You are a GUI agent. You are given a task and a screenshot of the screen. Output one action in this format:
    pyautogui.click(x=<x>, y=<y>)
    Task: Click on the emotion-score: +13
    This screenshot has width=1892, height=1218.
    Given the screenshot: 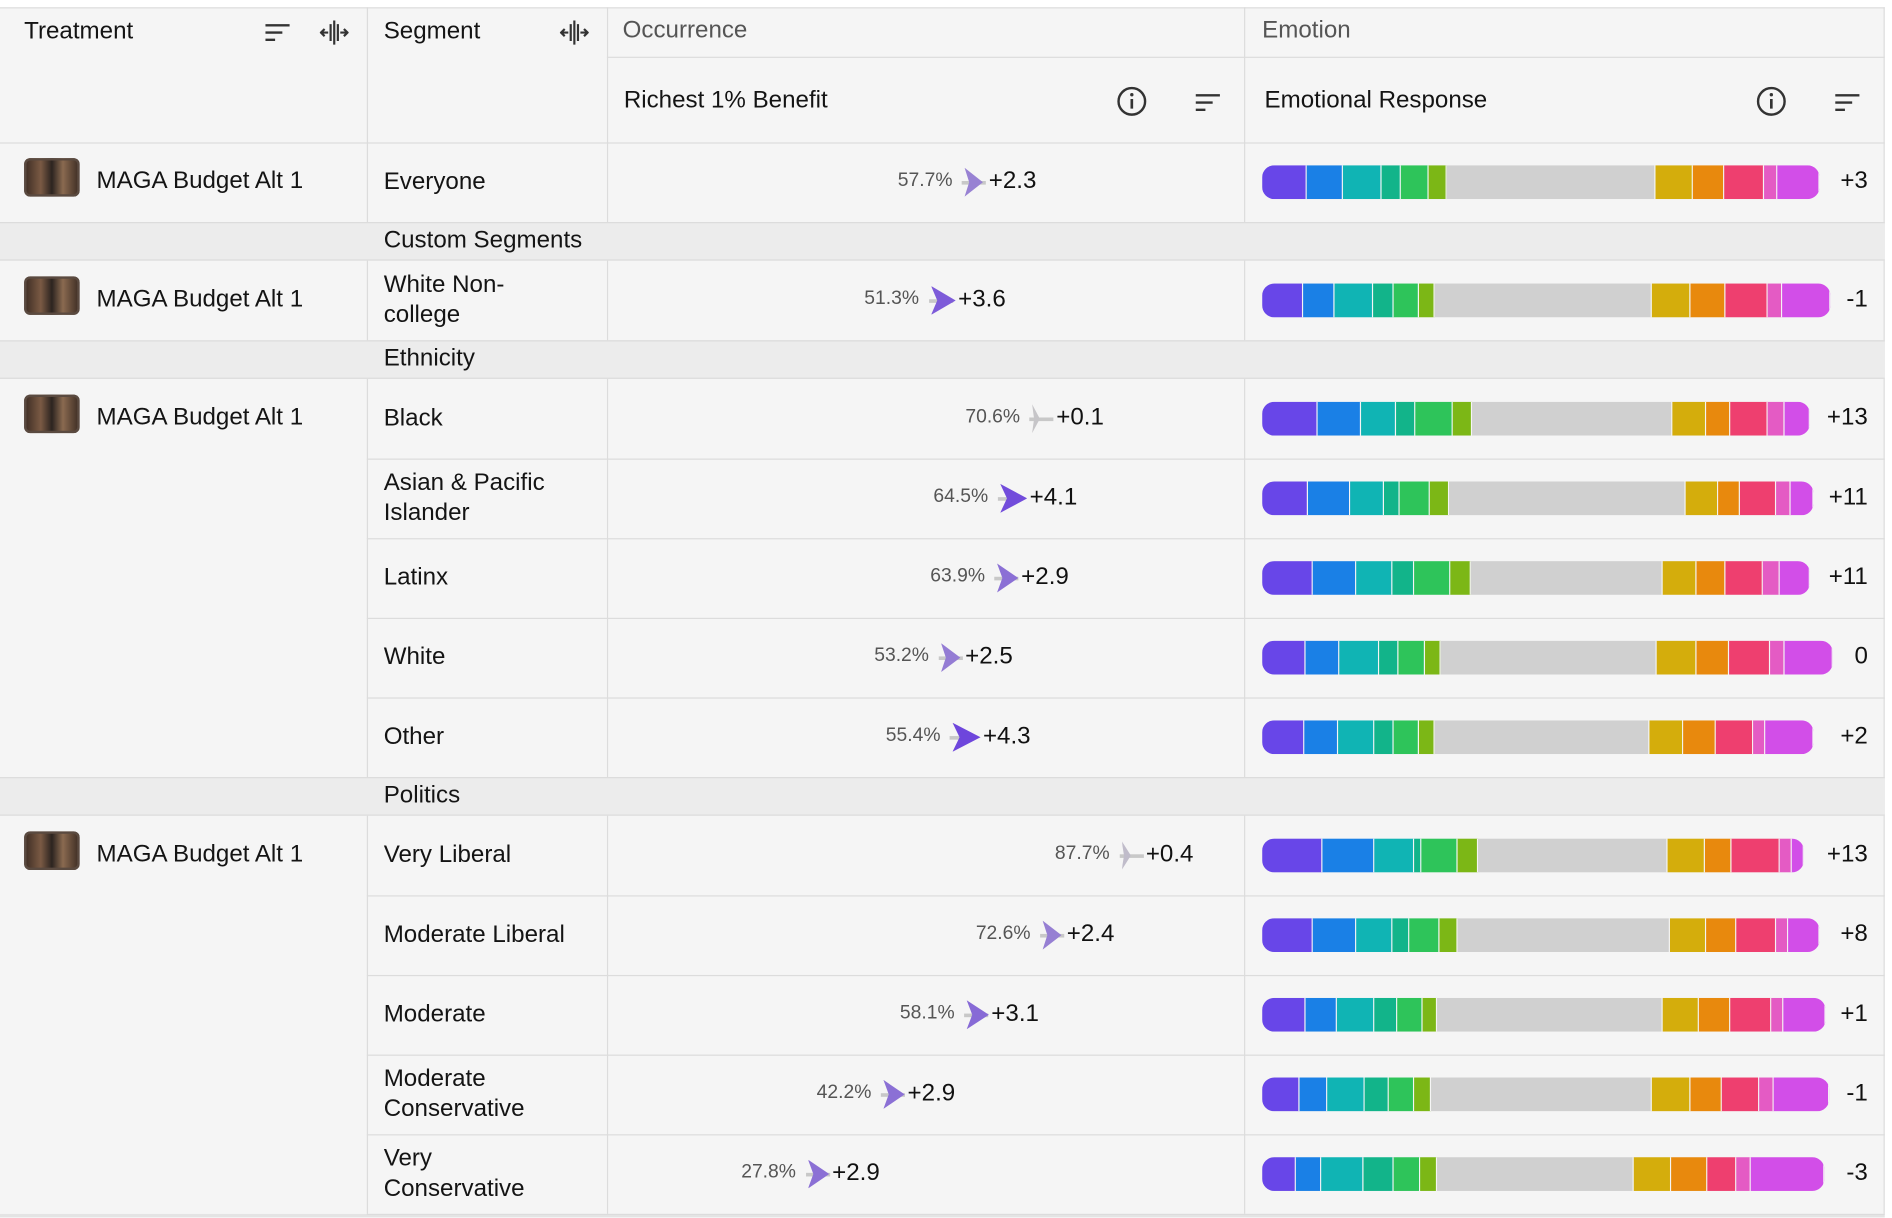 What is the action you would take?
    pyautogui.click(x=1847, y=854)
    